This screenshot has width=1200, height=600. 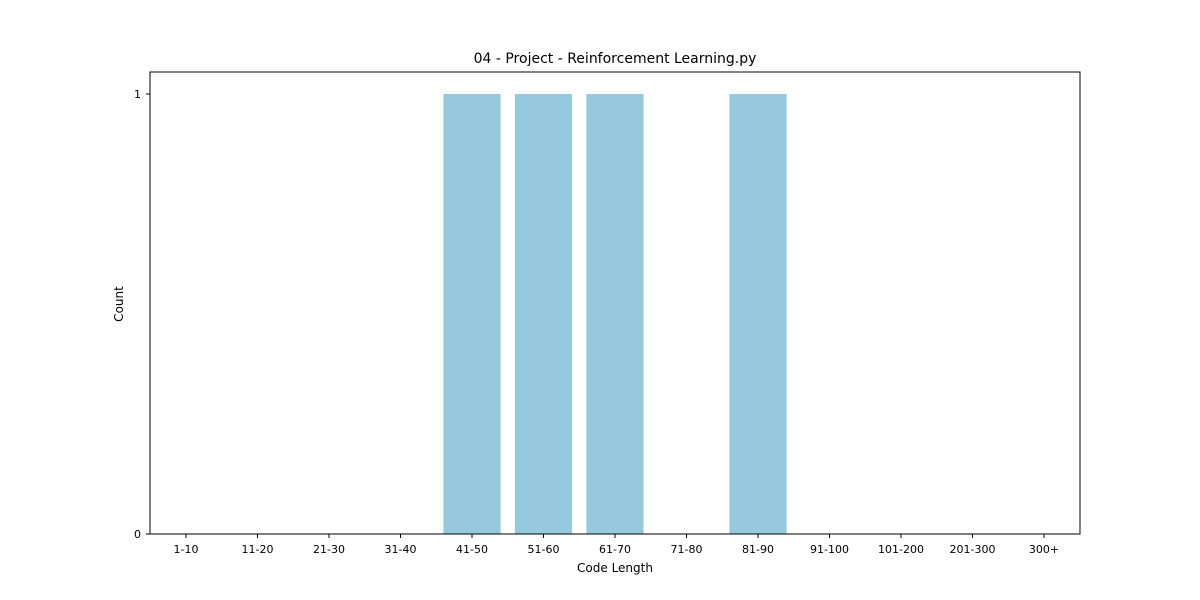 What do you see at coordinates (615, 549) in the screenshot?
I see `x-tick-label: 61-70` at bounding box center [615, 549].